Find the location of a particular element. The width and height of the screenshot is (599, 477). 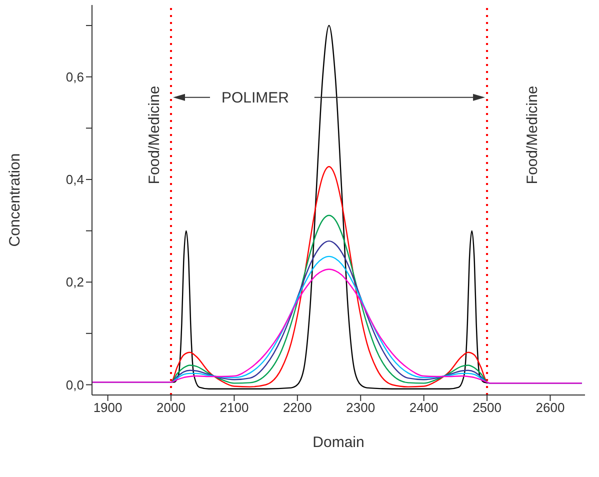

y-axis-title: Concentration is located at coordinates (15, 200).